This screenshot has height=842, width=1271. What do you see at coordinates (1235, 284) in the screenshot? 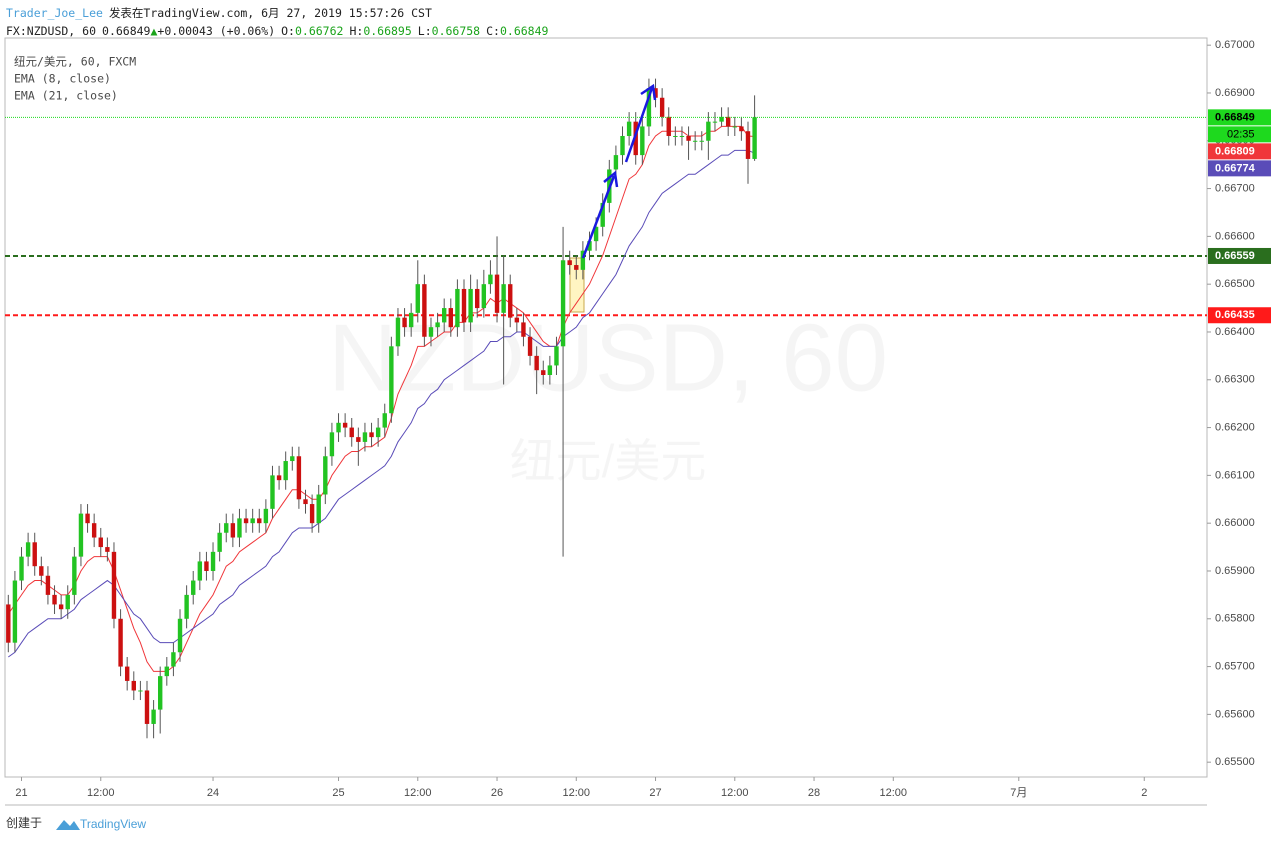
I see `y-tick-label: 0.66500` at bounding box center [1235, 284].